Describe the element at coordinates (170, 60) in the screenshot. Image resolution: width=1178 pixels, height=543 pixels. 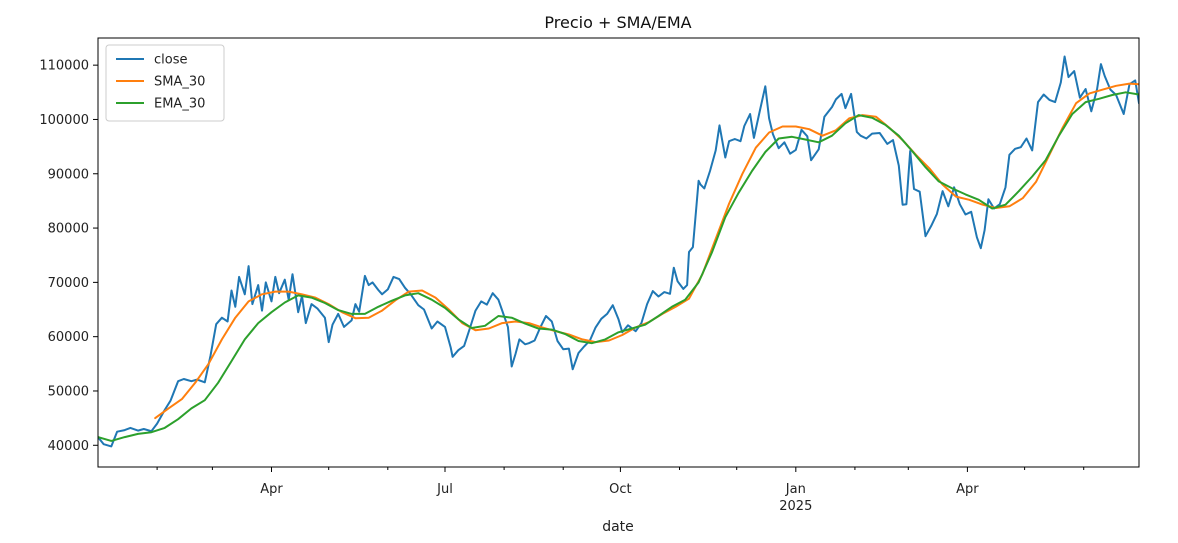
I see `legend-label: close` at that location.